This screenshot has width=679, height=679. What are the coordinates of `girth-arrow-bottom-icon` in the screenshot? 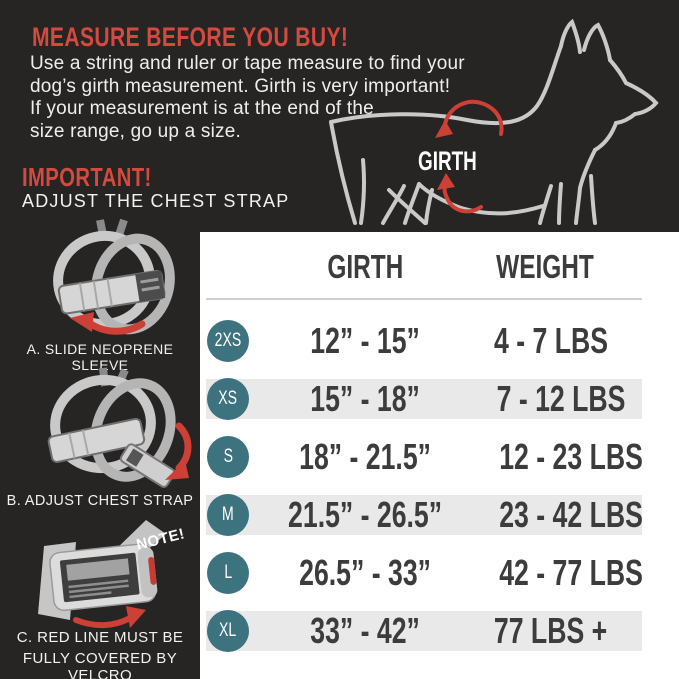 It's located at (460, 193).